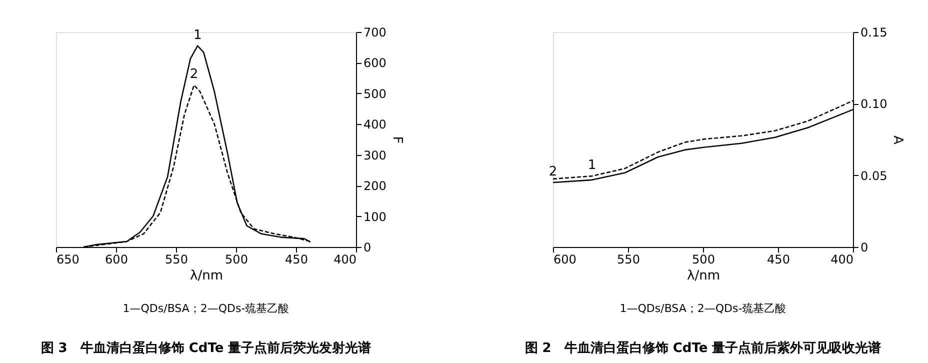 The image size is (928, 363). Describe the element at coordinates (375, 217) in the screenshot. I see `y-tick-label: 100` at that location.